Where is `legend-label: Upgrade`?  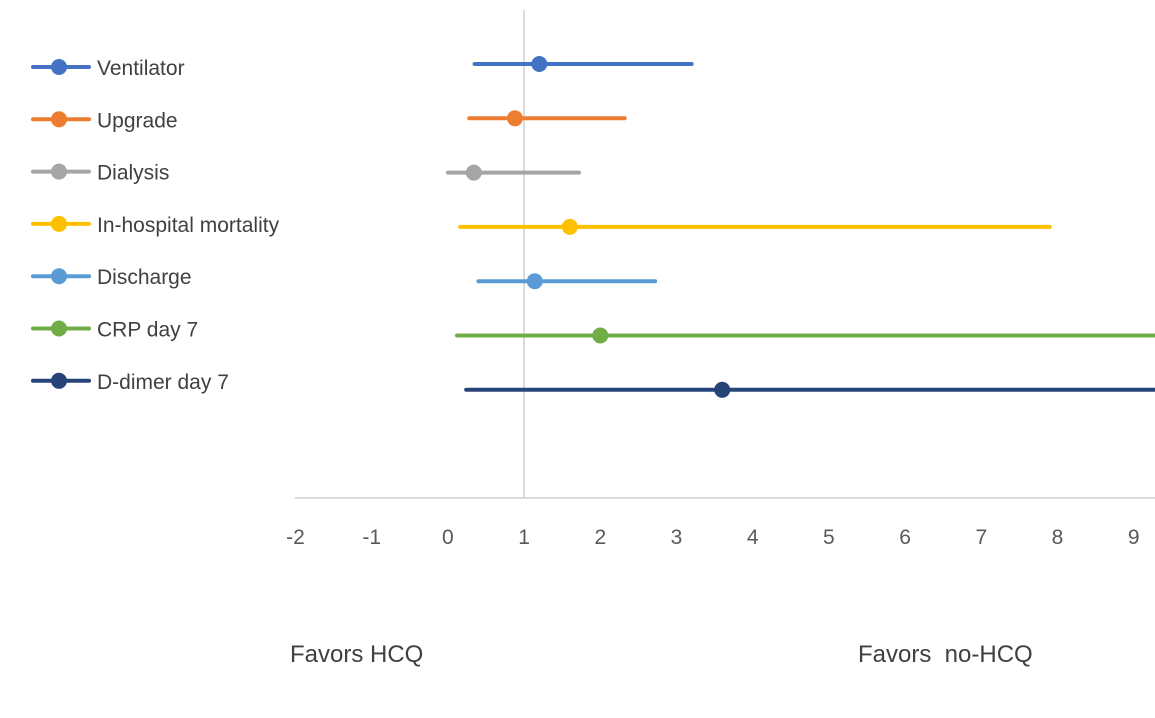 legend-label: Upgrade is located at coordinates (137, 120).